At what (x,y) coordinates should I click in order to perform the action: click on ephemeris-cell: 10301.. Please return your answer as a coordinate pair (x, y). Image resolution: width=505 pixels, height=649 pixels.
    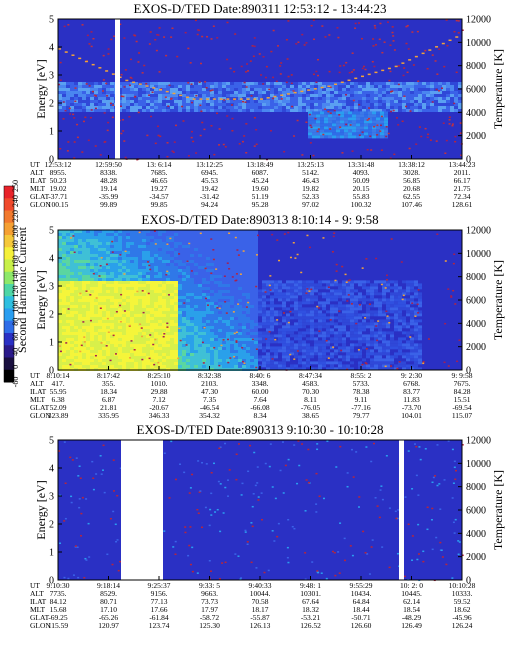
    Looking at the image, I should click on (310, 593).